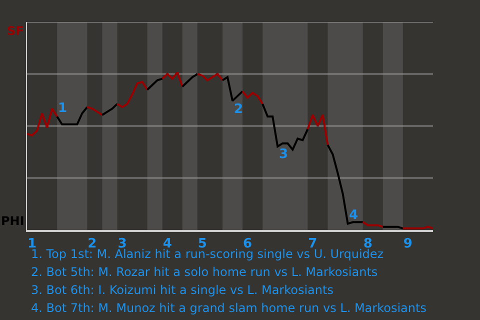  I want to click on x-tick-label: 6, so click(247, 244).